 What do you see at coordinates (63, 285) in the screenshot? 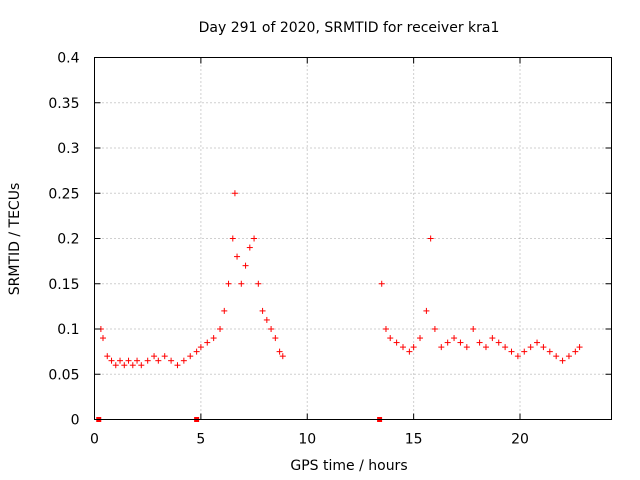
I see `y-tick-label: 0.15` at bounding box center [63, 285].